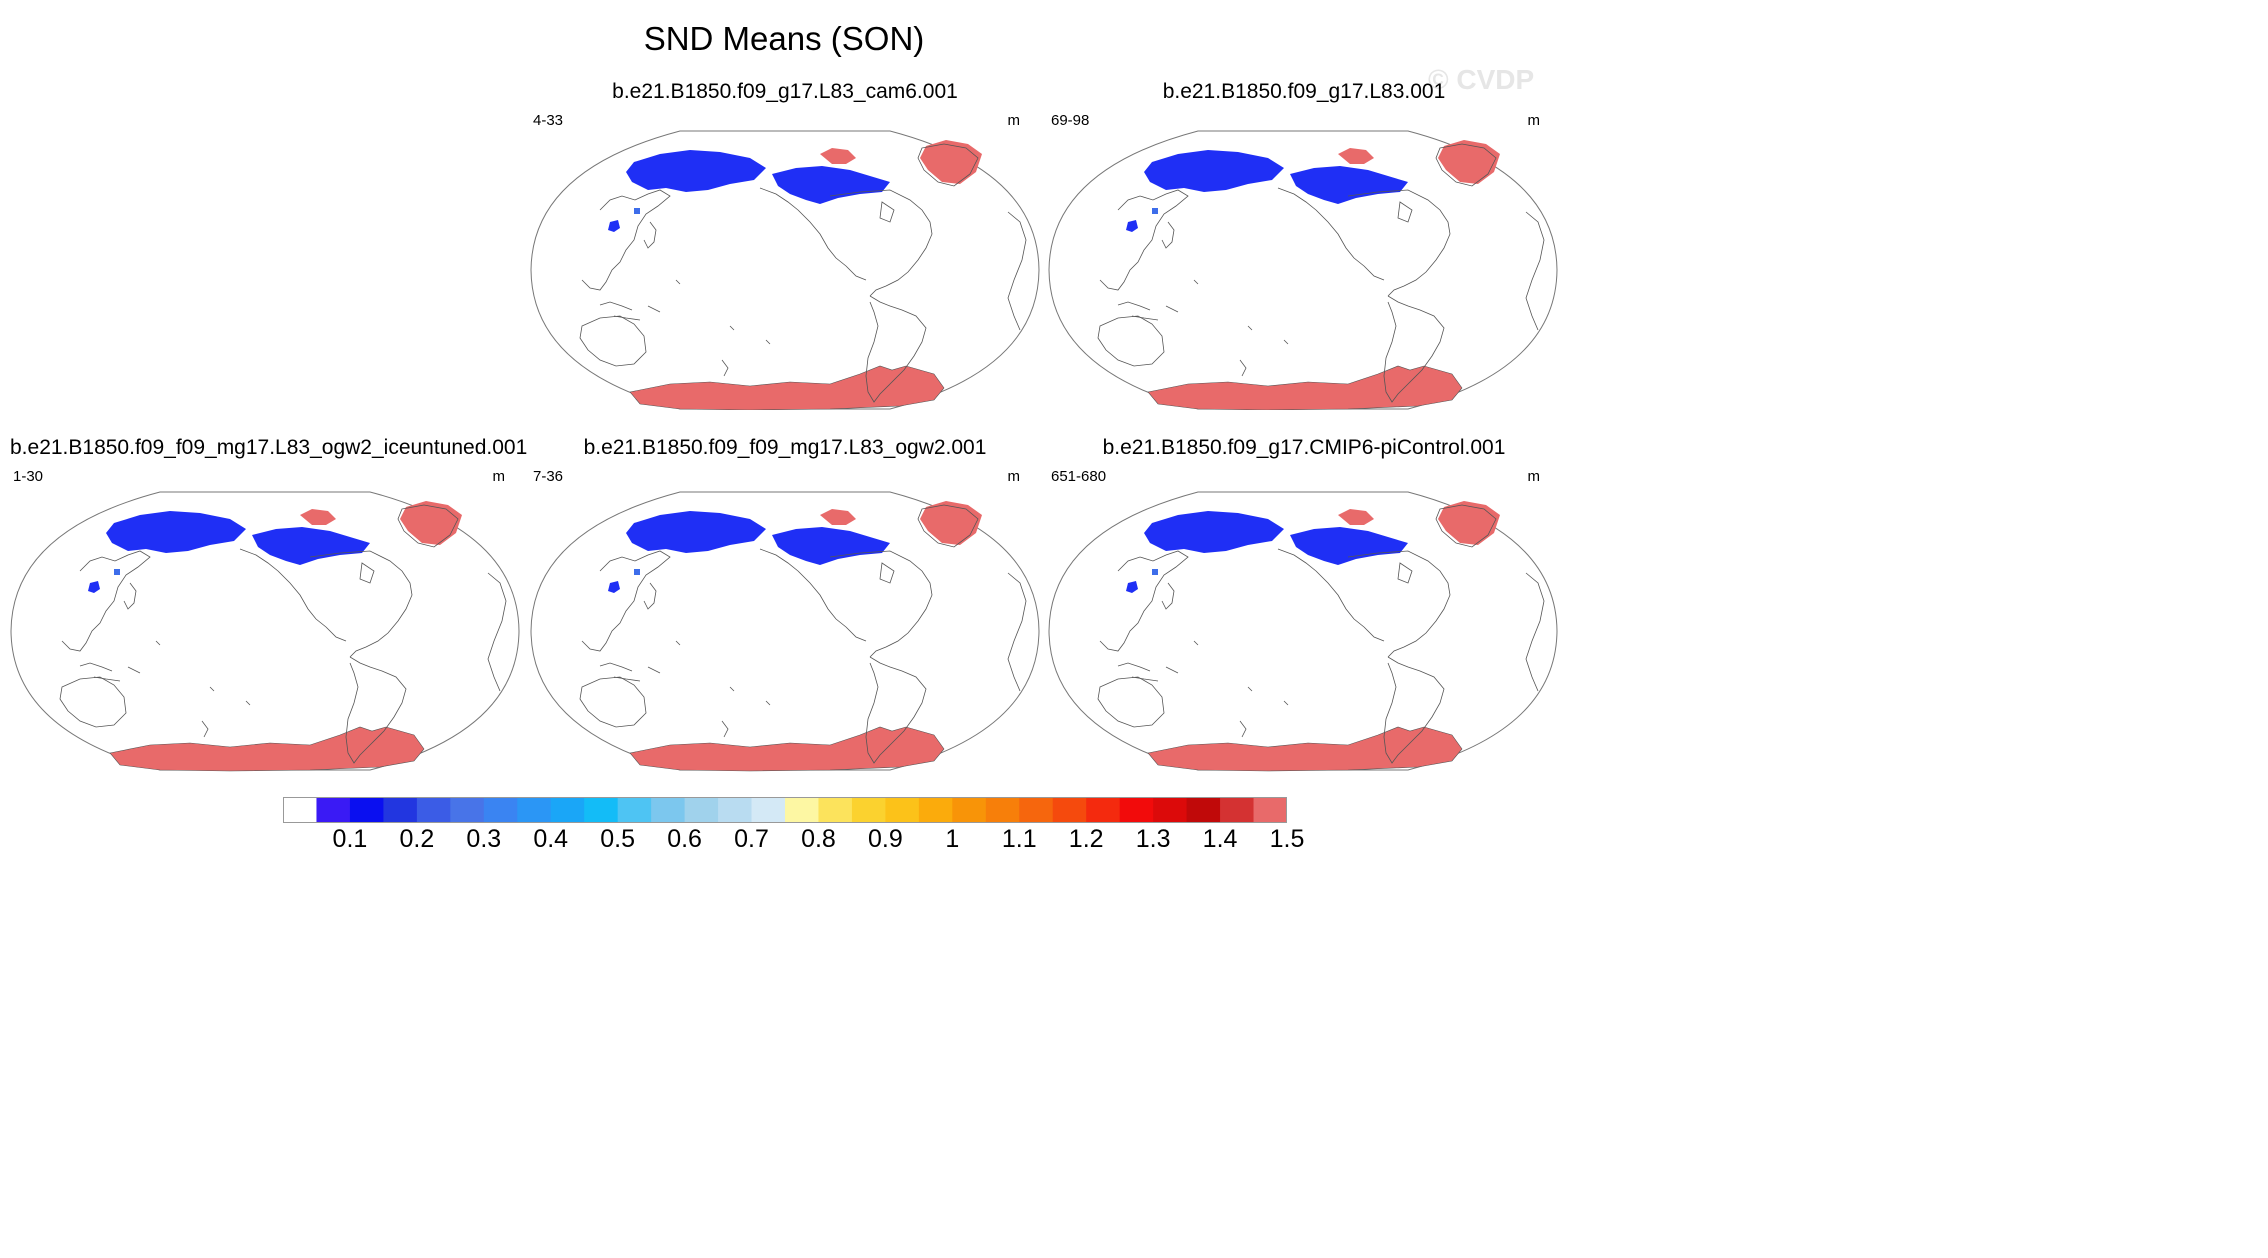 This screenshot has height=1258, width=2268. What do you see at coordinates (1079, 476) in the screenshot?
I see `panel-years: 651-680` at bounding box center [1079, 476].